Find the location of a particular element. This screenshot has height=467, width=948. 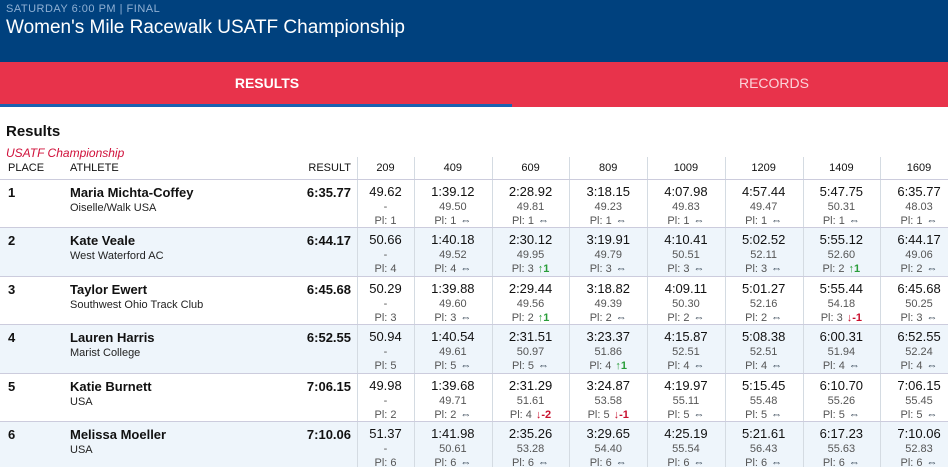

split-time: 4:15.87 is located at coordinates (686, 337).